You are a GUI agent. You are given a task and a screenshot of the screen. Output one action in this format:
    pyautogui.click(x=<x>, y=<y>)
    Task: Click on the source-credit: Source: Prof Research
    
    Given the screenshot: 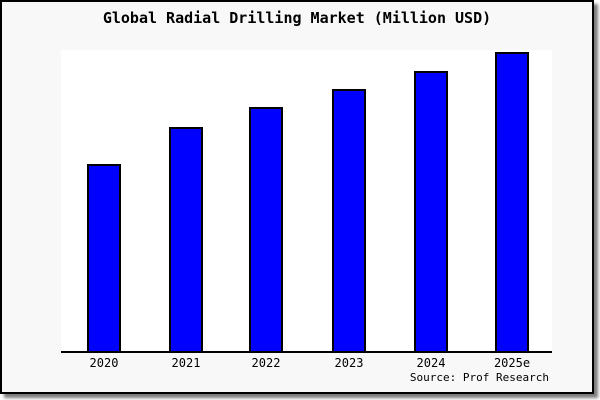 What is the action you would take?
    pyautogui.click(x=479, y=377)
    